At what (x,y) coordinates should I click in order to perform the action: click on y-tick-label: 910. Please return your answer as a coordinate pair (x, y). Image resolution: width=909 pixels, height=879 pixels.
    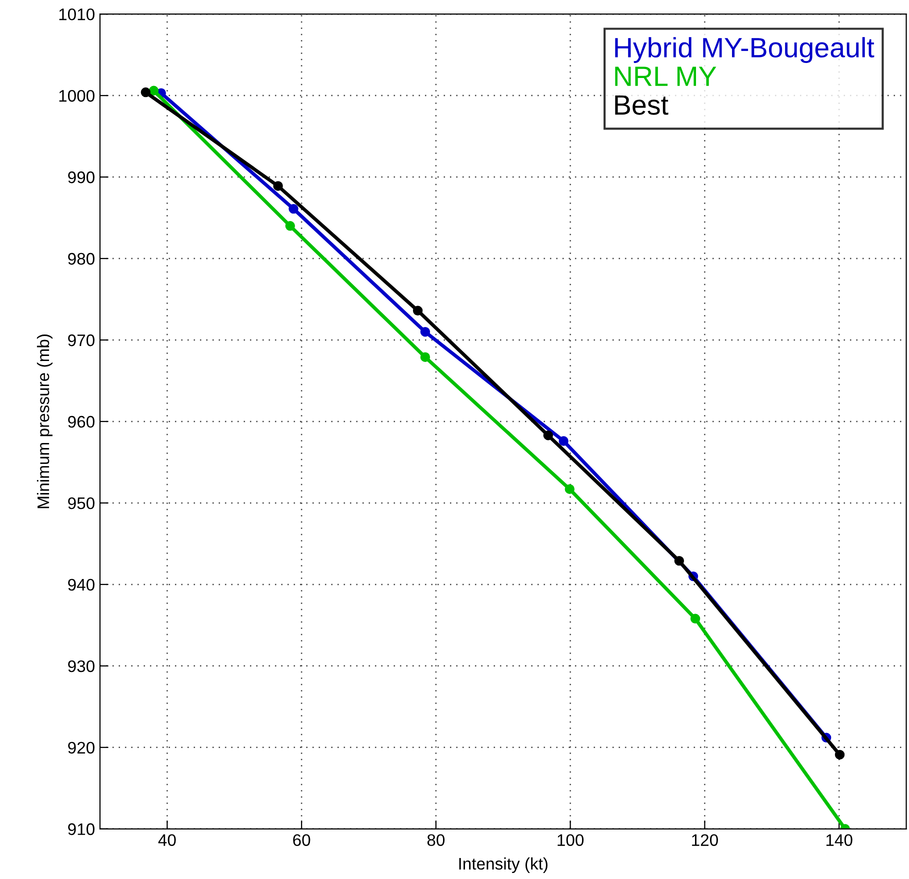
    Looking at the image, I should click on (81, 829).